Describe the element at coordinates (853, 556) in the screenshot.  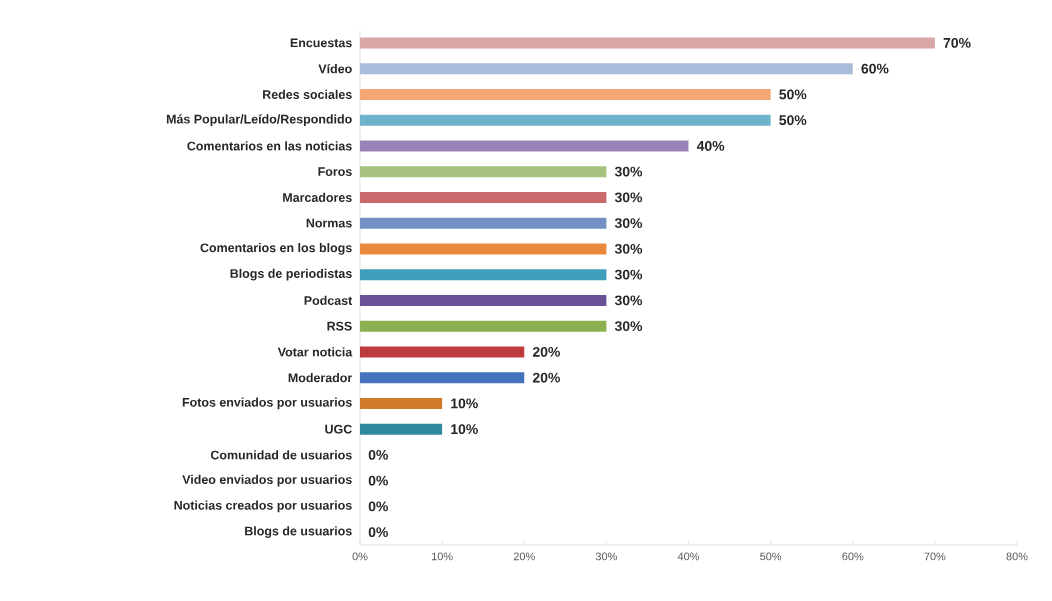
I see `x-tick-label: 60%` at that location.